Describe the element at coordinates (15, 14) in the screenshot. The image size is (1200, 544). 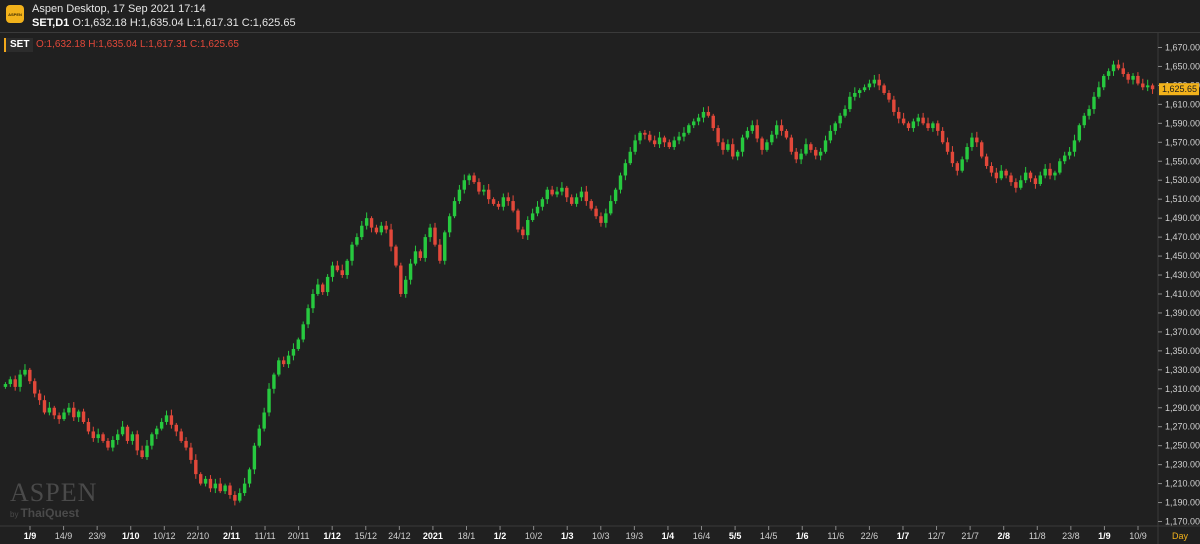
I see `aspen-logo-icon: ASPEN` at that location.